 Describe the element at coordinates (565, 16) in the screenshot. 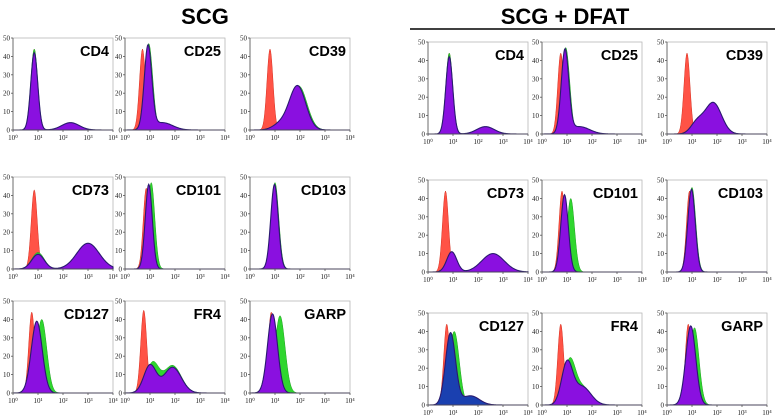

I see `group-title: SCG + DFAT` at that location.